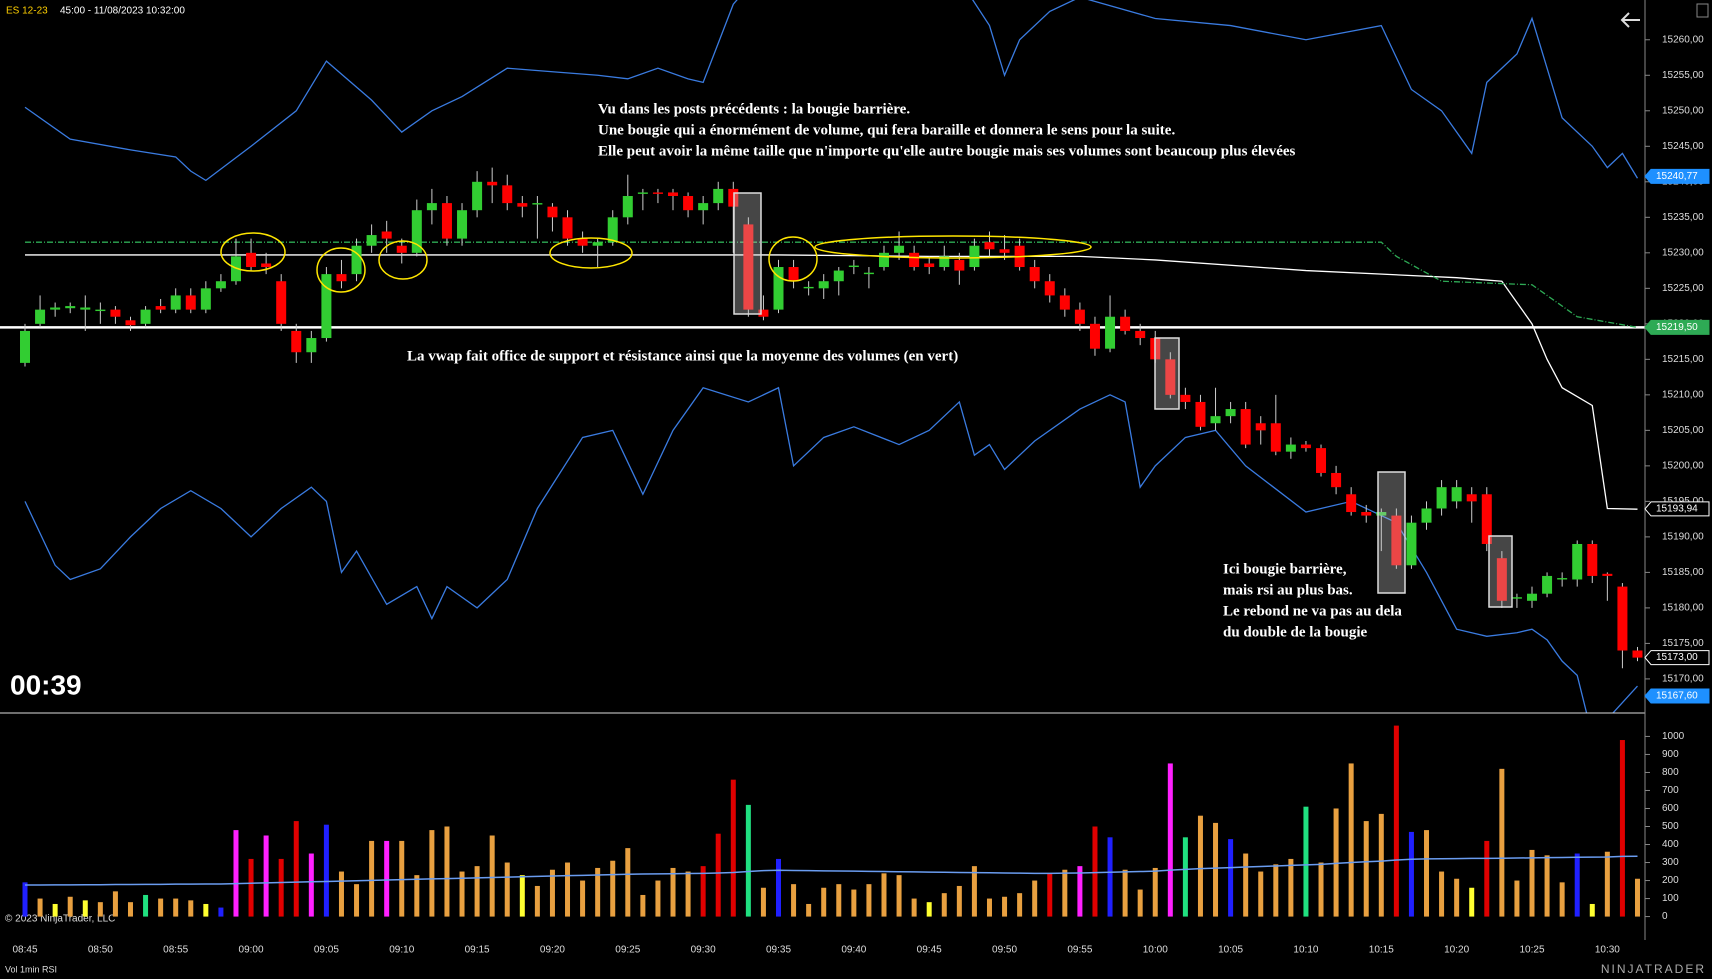  What do you see at coordinates (1683, 466) in the screenshot?
I see `y-tick-label: 15200,00` at bounding box center [1683, 466].